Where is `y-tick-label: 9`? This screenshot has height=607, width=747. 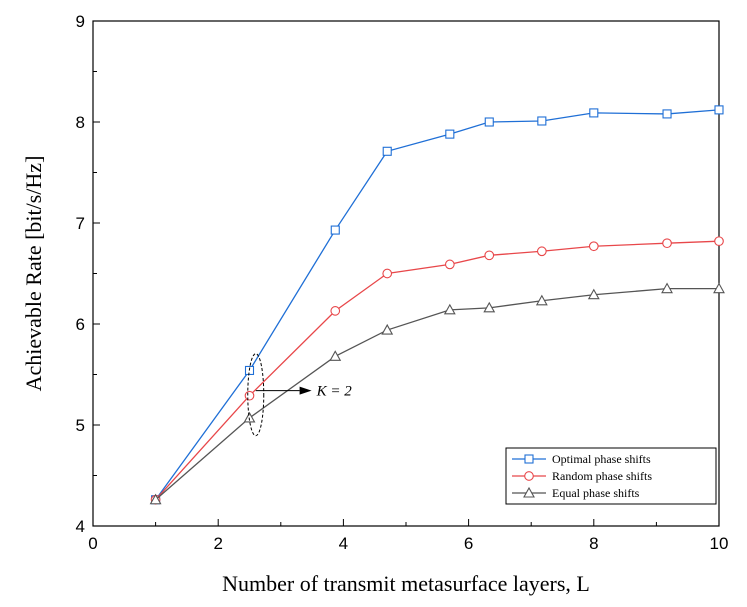 y-tick-label: 9 is located at coordinates (80, 21).